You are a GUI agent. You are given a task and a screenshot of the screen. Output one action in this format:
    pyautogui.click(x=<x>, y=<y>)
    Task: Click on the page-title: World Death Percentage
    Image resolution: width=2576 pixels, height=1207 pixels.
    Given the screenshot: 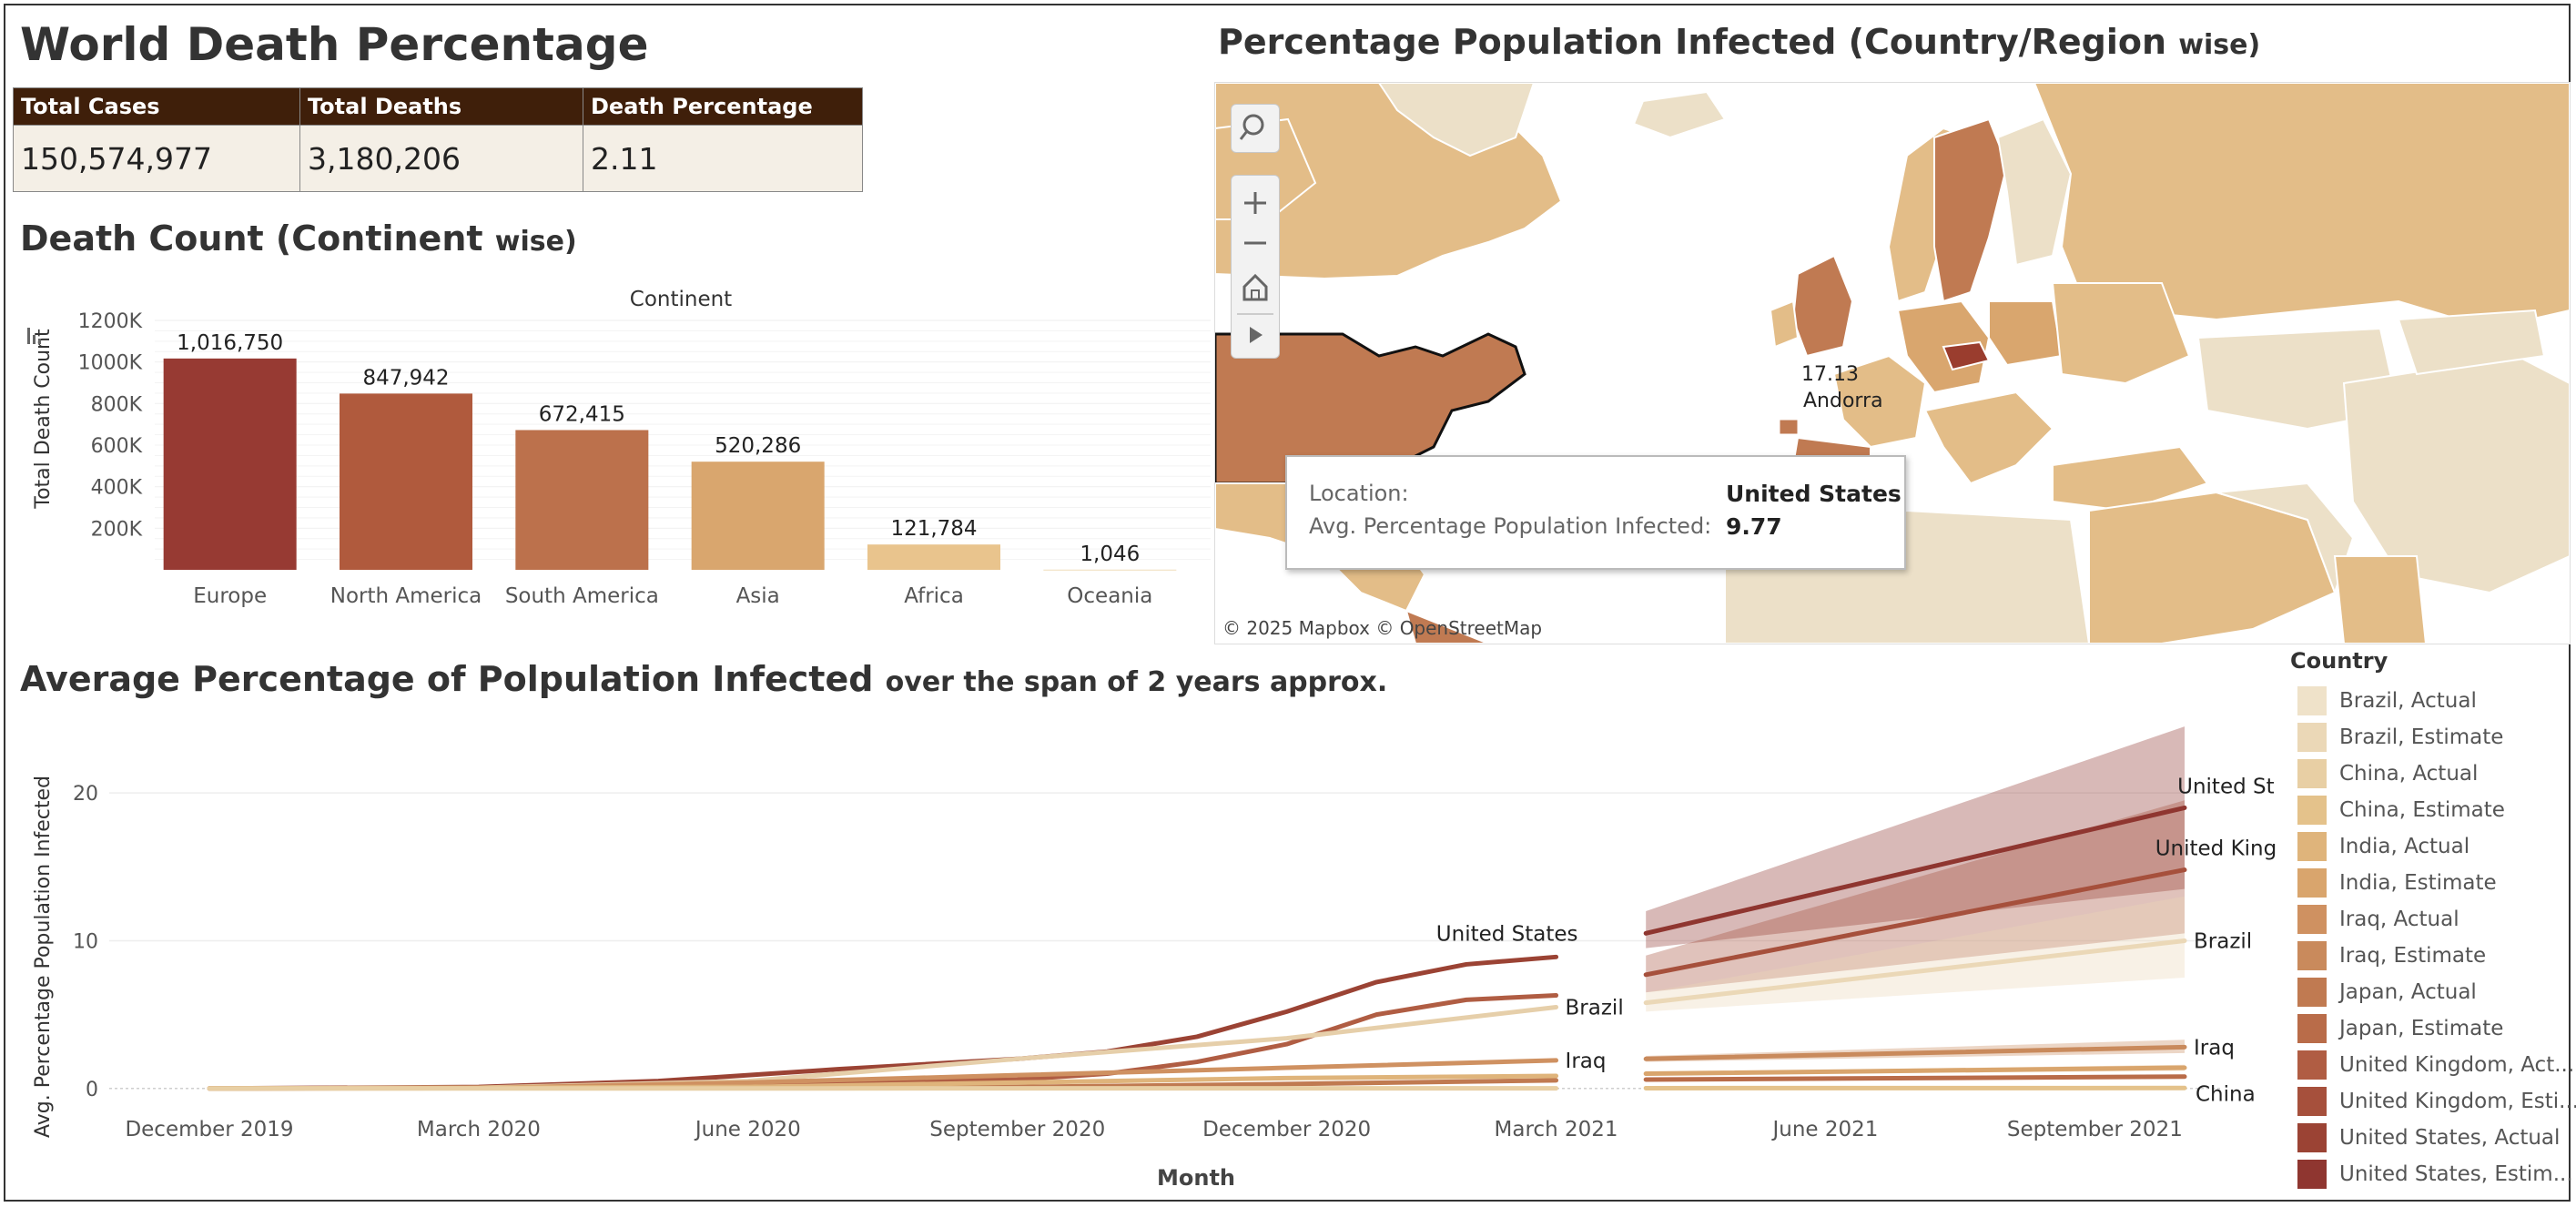 What is the action you would take?
    pyautogui.click(x=334, y=44)
    